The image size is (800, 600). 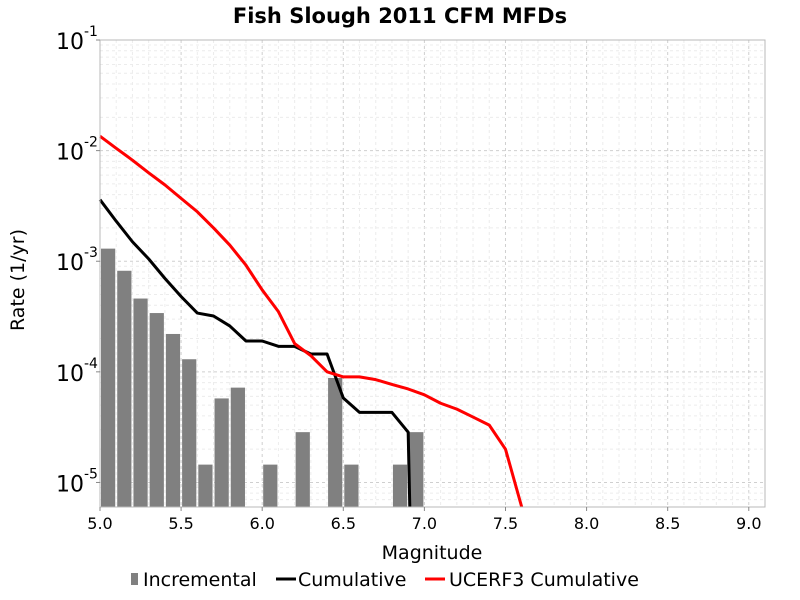 I want to click on x-tick-label: 6.5, so click(x=343, y=523).